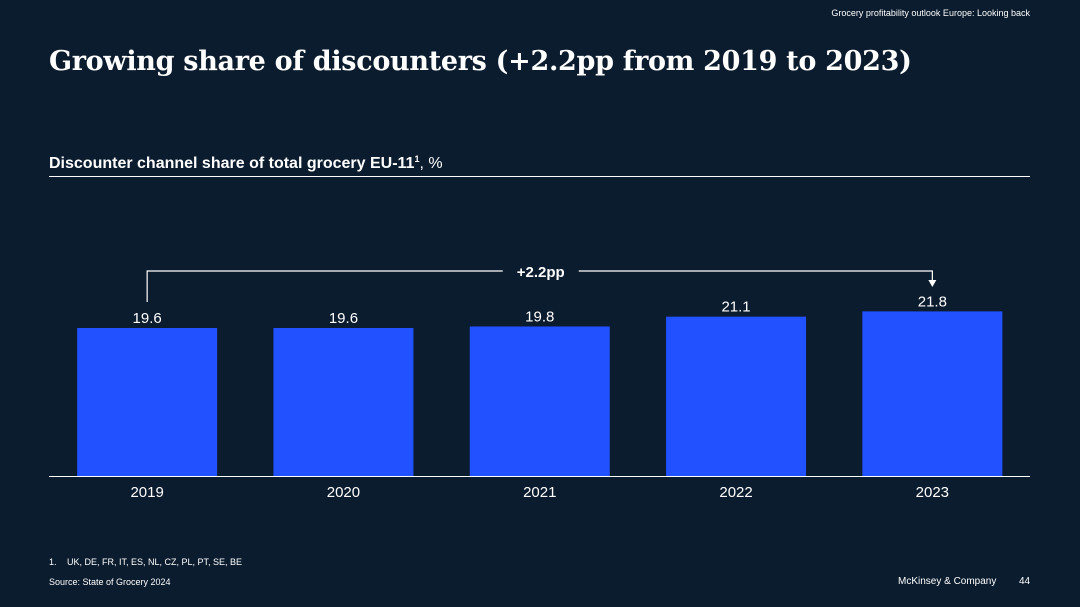  What do you see at coordinates (539, 176) in the screenshot?
I see `subtitle-divider` at bounding box center [539, 176].